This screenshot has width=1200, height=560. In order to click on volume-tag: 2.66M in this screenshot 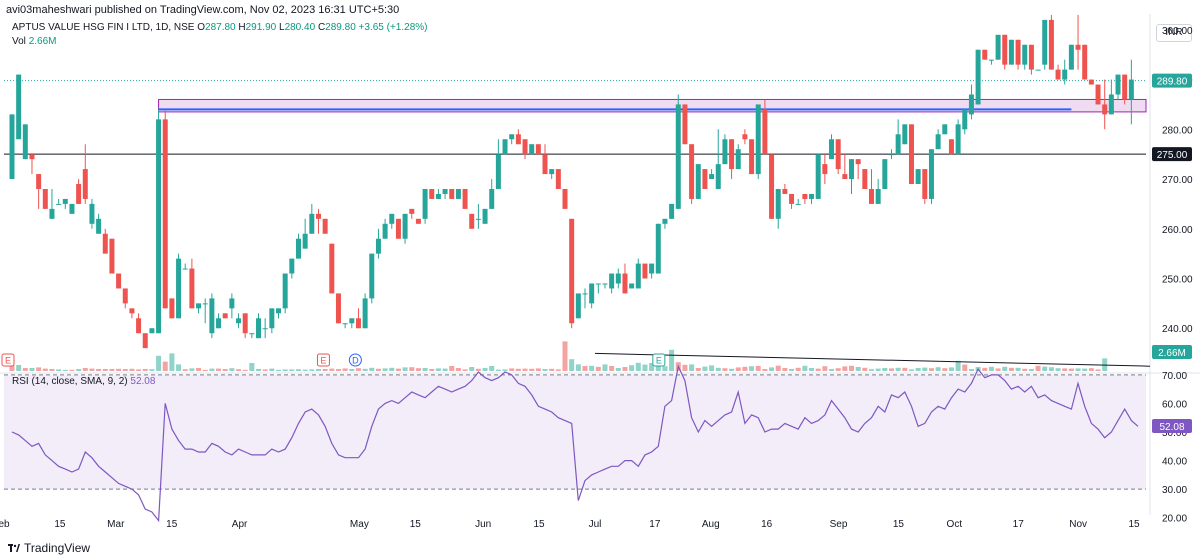, I will do `click(1172, 353)`.